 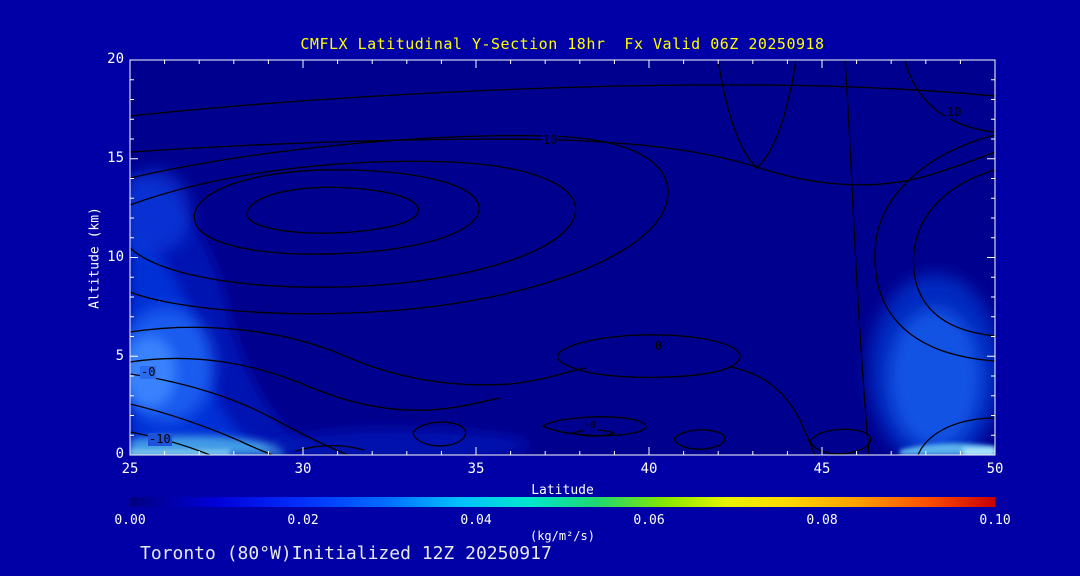 I want to click on y-axis-label: Altitude (km), so click(x=95, y=258).